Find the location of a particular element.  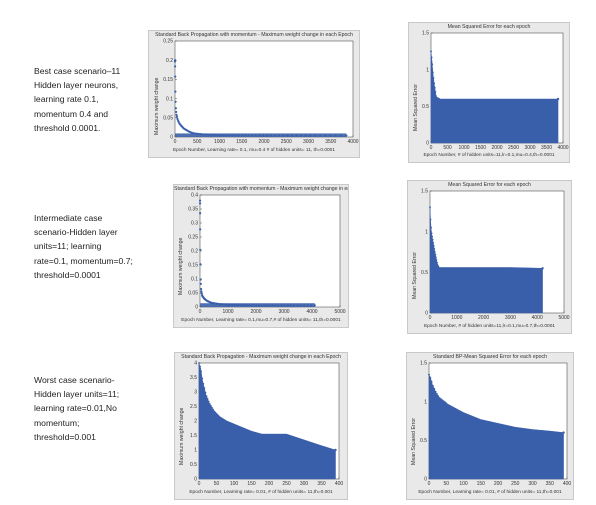

plot-area: 0 1000 2000 3000 4000 5000 0 0.5 1 1.5 is located at coordinates (495, 255).